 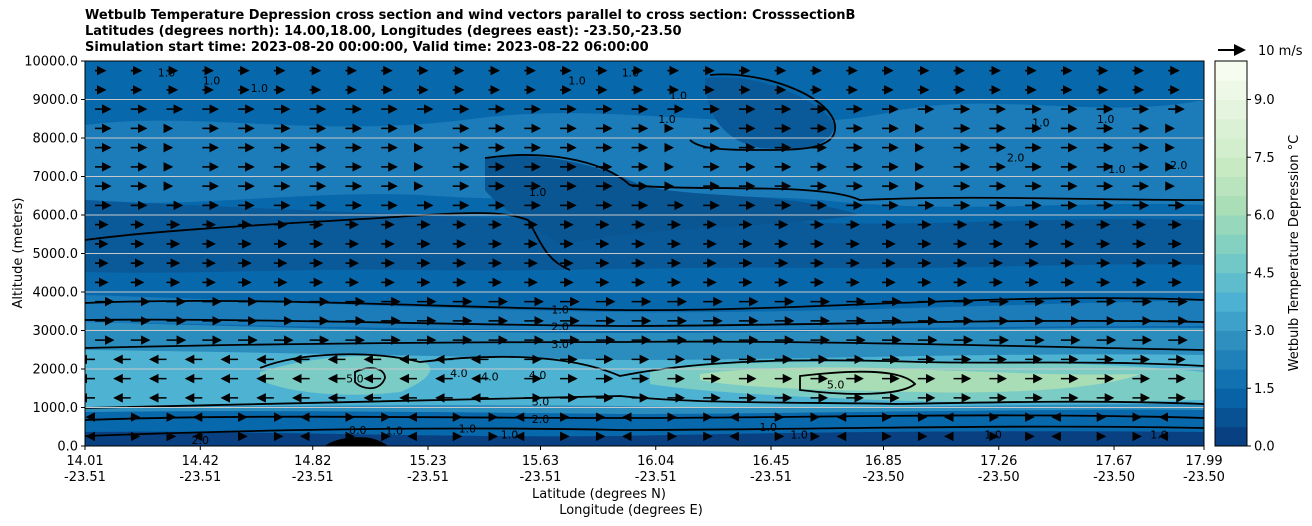 I want to click on x-tick-label-lat: 16.85, so click(x=883, y=461).